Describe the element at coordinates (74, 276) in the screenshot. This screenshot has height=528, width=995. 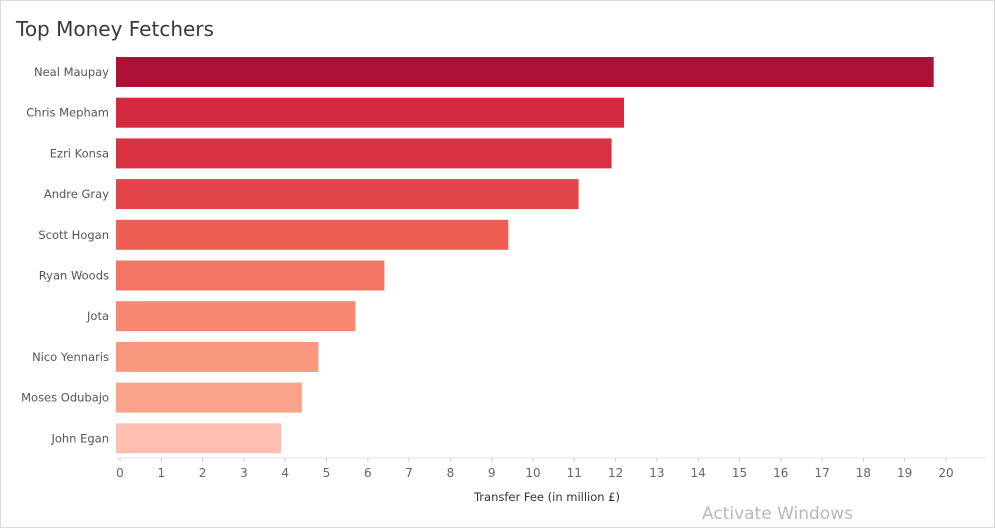
I see `category-label: Ryan Woods` at that location.